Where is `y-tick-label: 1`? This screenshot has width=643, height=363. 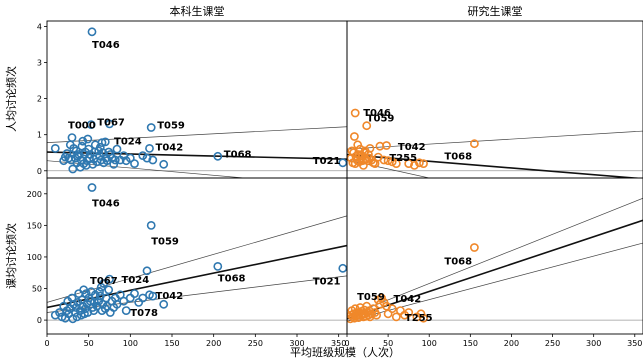 y-tick-label: 1 is located at coordinates (39, 135).